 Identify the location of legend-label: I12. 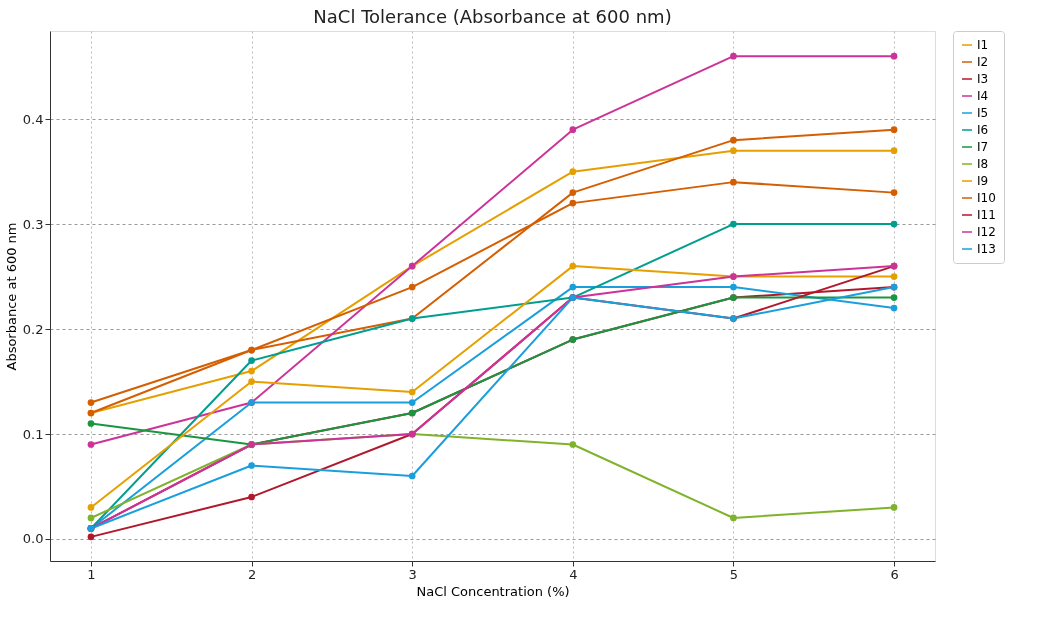
(986, 232).